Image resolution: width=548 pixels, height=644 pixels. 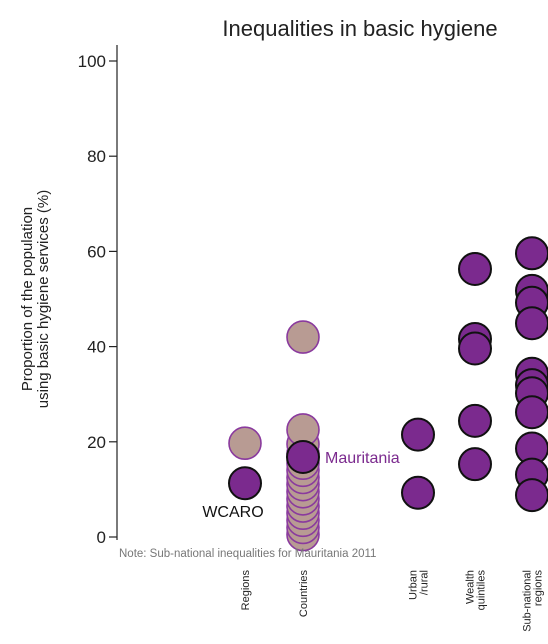 I want to click on y-axis-label-line-2: using basic hygiene services (%), so click(x=43, y=299).